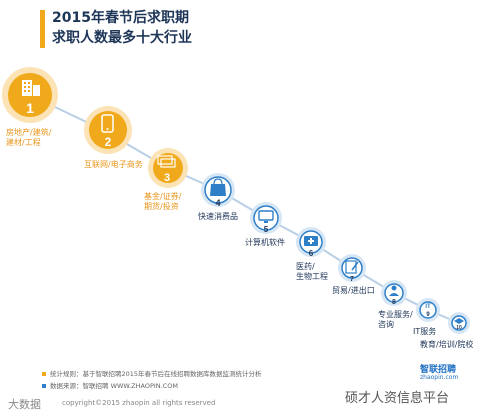  I want to click on industry-label-6: 医药/生物工程, so click(312, 271).